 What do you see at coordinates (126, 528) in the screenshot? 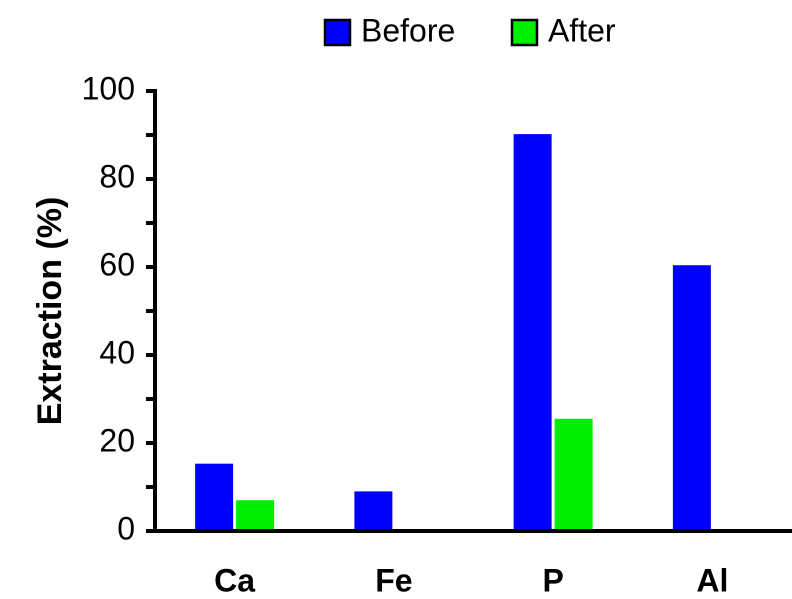
I see `y-tick-label: 0` at bounding box center [126, 528].